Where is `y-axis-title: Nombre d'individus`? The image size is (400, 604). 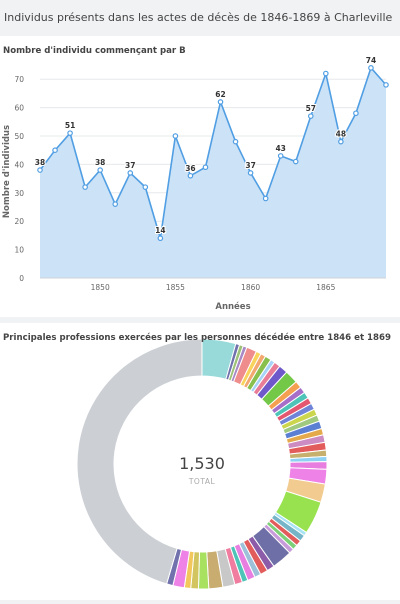 y-axis-title: Nombre d'individus is located at coordinates (7, 171).